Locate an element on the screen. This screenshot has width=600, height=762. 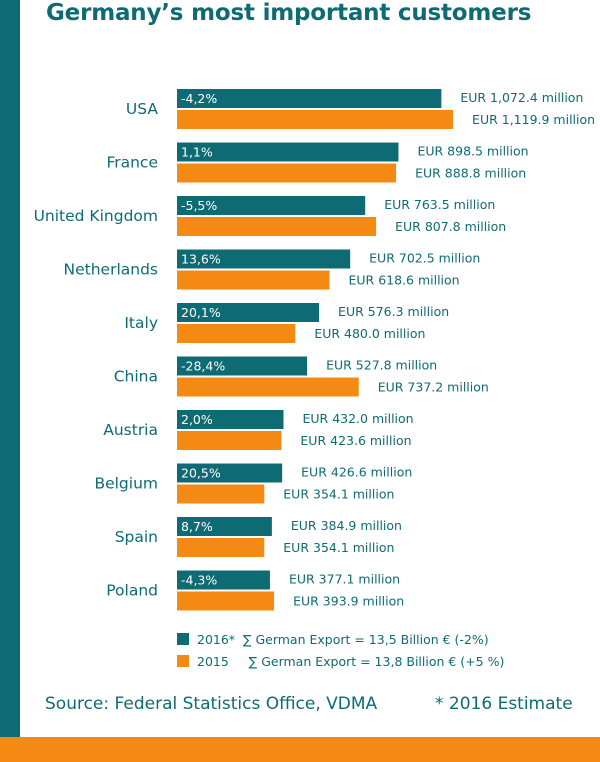
value-label-2015-netherlands: EUR 618.6 million is located at coordinates (403, 280).